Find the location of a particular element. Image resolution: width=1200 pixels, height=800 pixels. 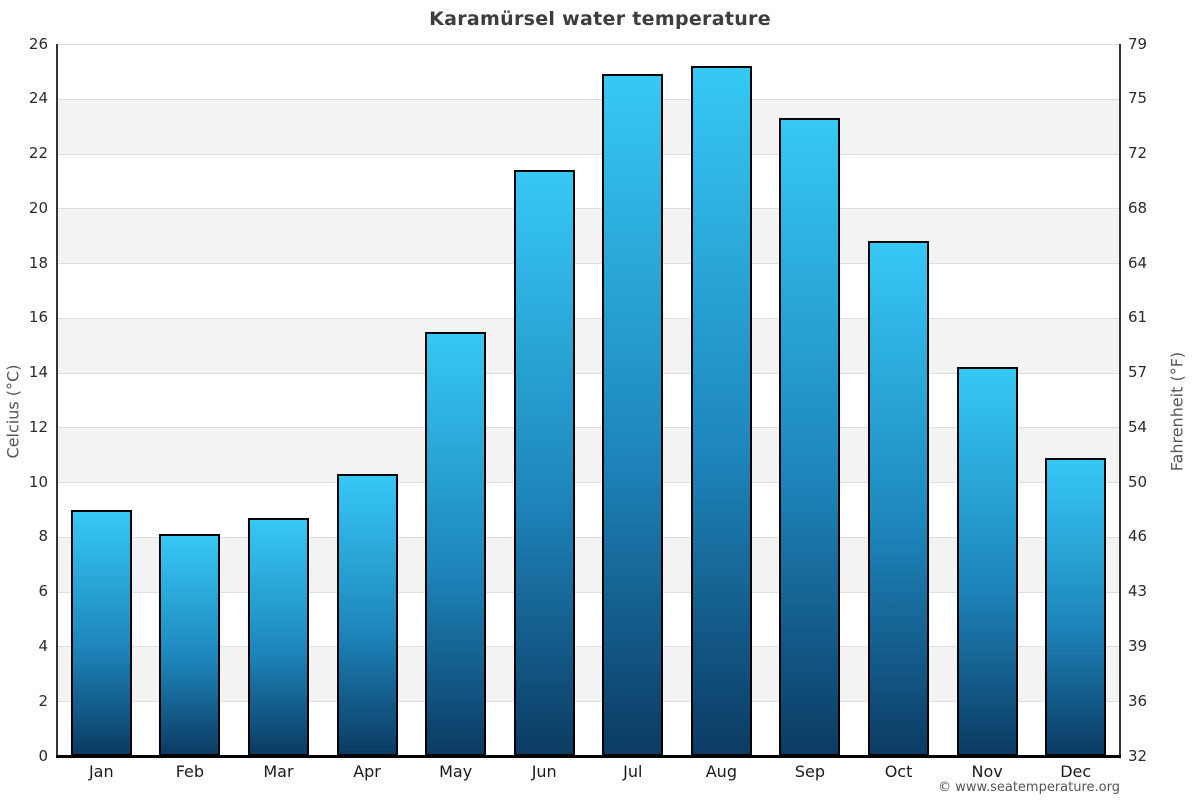

y-tick-left: 20 is located at coordinates (38, 207).